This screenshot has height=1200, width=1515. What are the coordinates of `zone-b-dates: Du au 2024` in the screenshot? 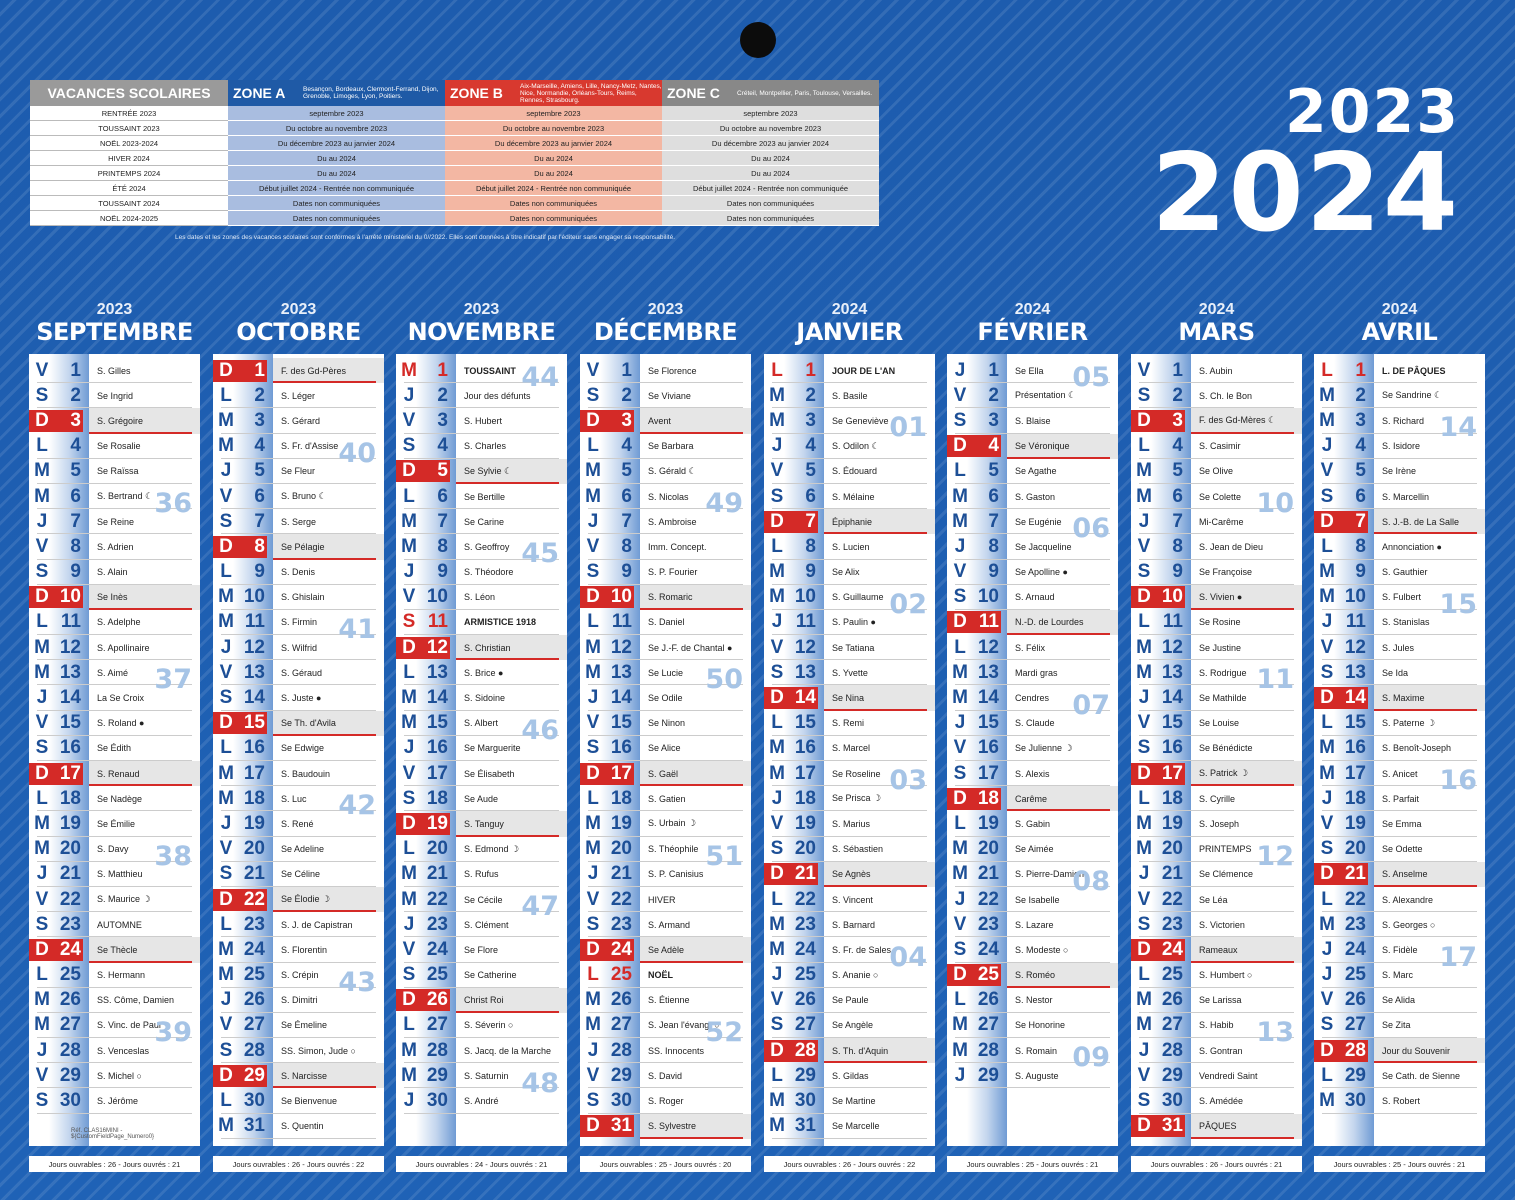 It's located at (553, 158).